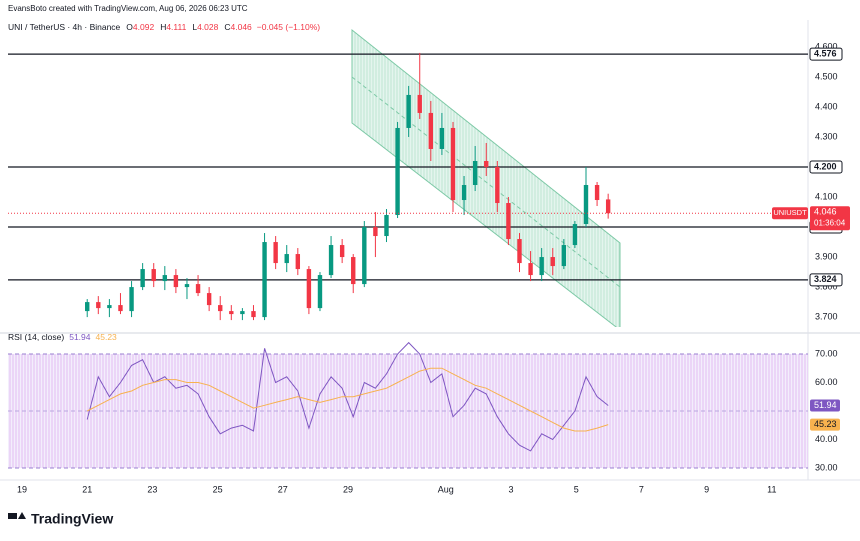 This screenshot has width=860, height=541. I want to click on level-label: 4.200, so click(825, 166).